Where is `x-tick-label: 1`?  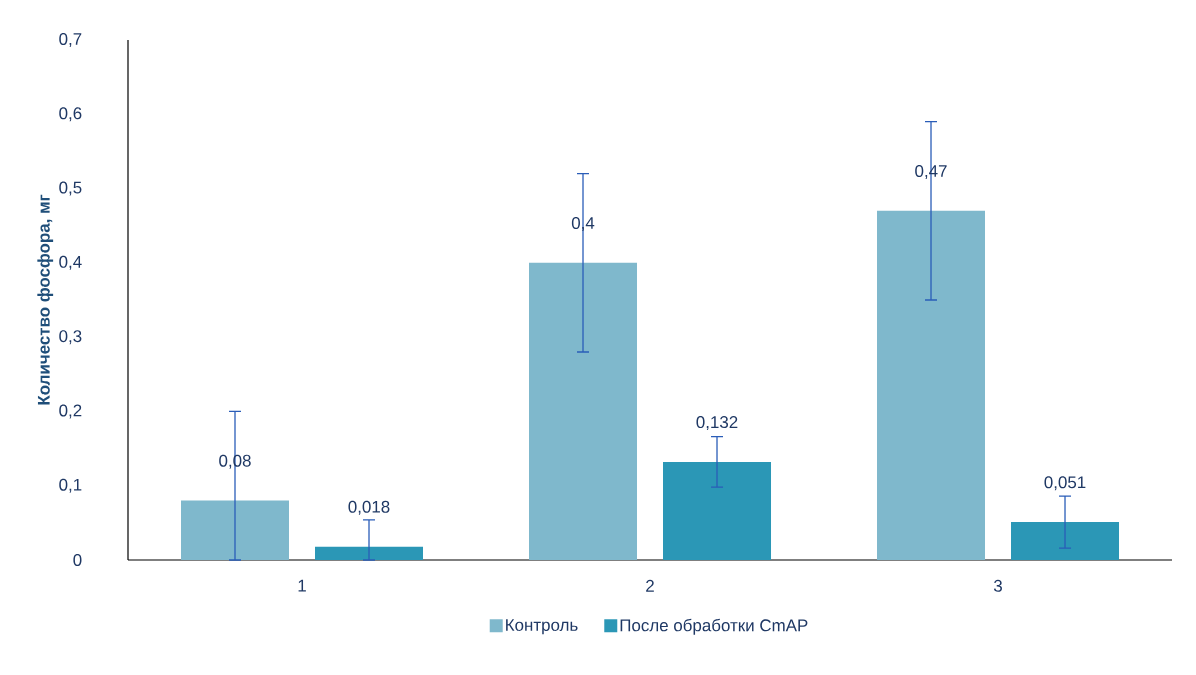
x-tick-label: 1 is located at coordinates (302, 585).